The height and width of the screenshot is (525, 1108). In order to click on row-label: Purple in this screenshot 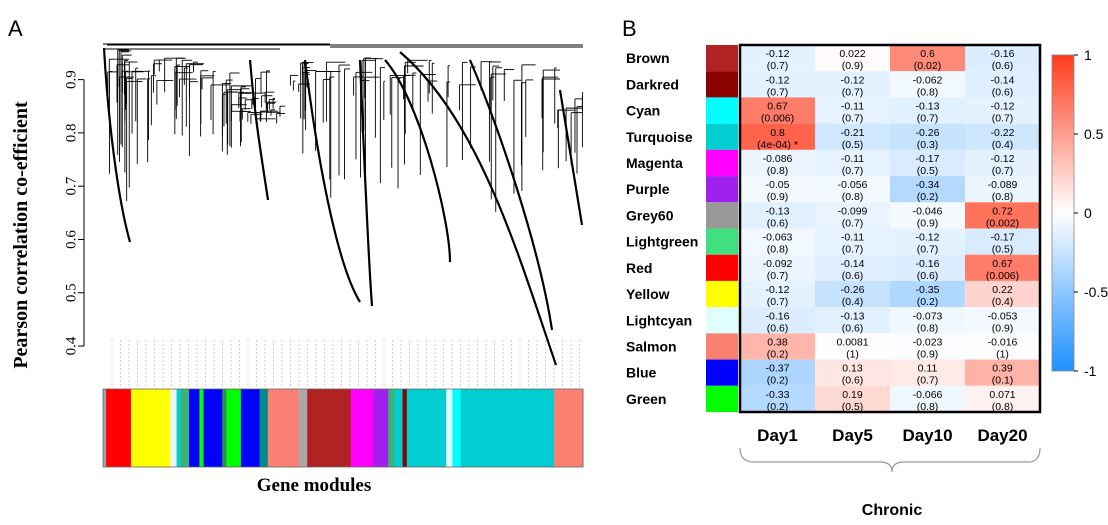, I will do `click(648, 189)`.